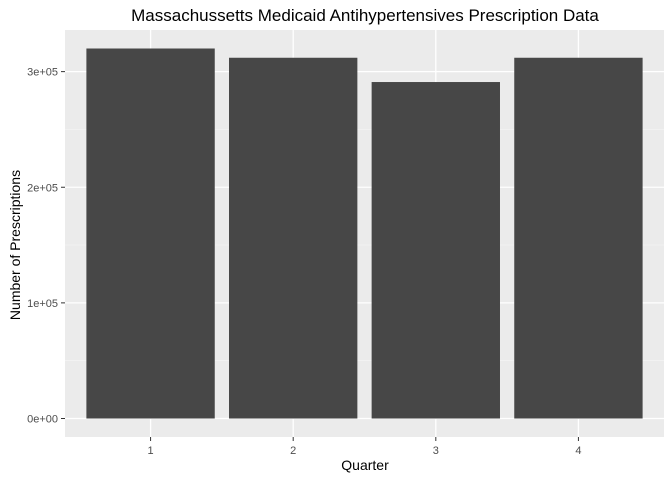 Image resolution: width=672 pixels, height=485 pixels. I want to click on x-tick-label: 4, so click(578, 451).